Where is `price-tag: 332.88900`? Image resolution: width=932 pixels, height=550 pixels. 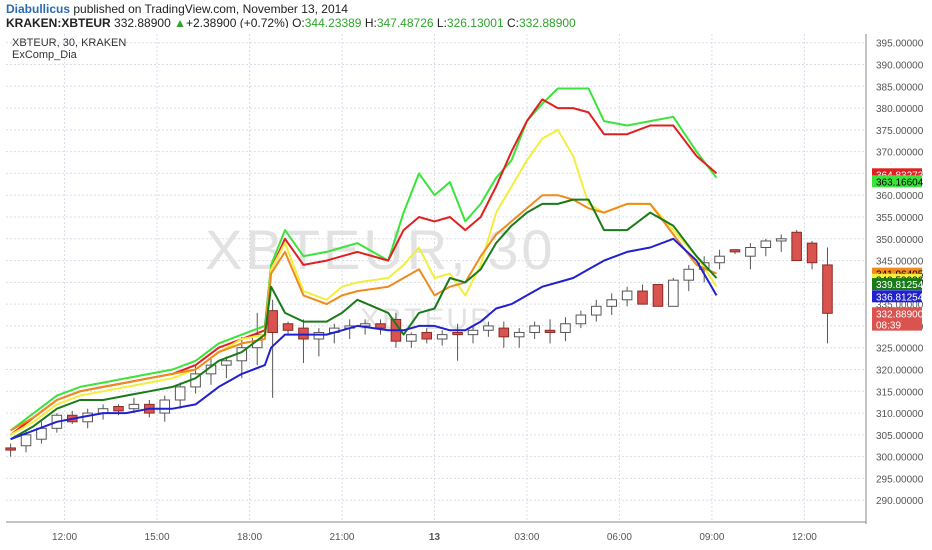 price-tag: 332.88900 is located at coordinates (898, 313).